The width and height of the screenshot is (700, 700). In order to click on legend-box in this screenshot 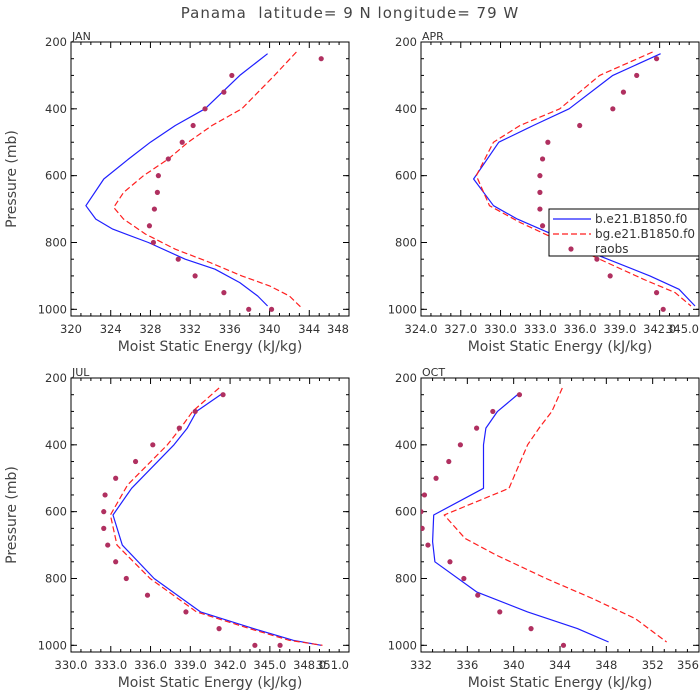, I will do `click(624, 232)`.